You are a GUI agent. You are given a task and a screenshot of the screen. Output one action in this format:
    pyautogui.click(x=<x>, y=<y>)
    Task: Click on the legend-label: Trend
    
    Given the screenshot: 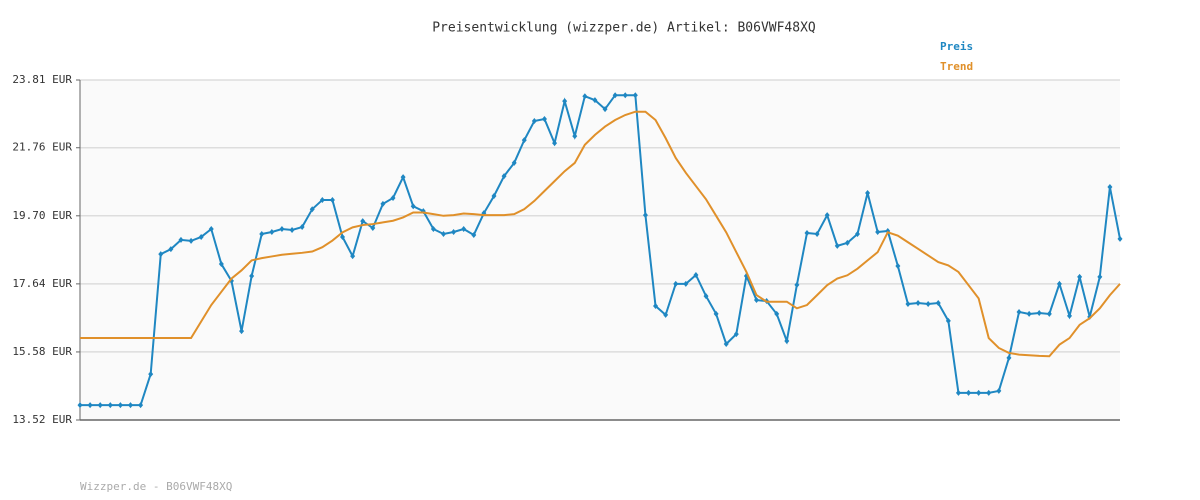 What is the action you would take?
    pyautogui.click(x=956, y=66)
    